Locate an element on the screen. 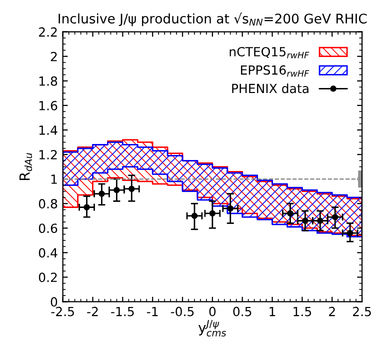 This screenshot has height=346, width=374. y-tick-label: 2.2 is located at coordinates (48, 32).